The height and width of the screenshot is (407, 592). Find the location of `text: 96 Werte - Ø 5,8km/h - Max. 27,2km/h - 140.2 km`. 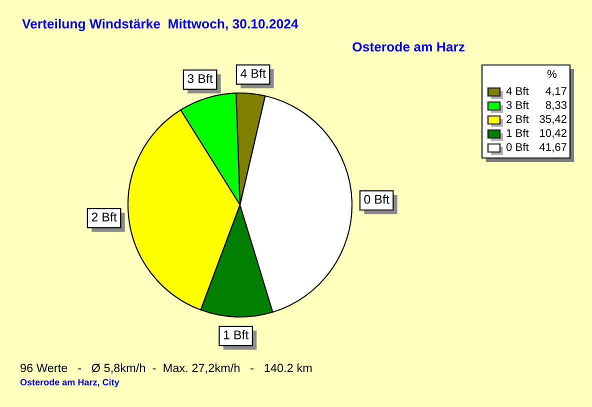

text: 96 Werte - Ø 5,8km/h - Max. 27,2km/h - 140.2 km is located at coordinates (166, 368).